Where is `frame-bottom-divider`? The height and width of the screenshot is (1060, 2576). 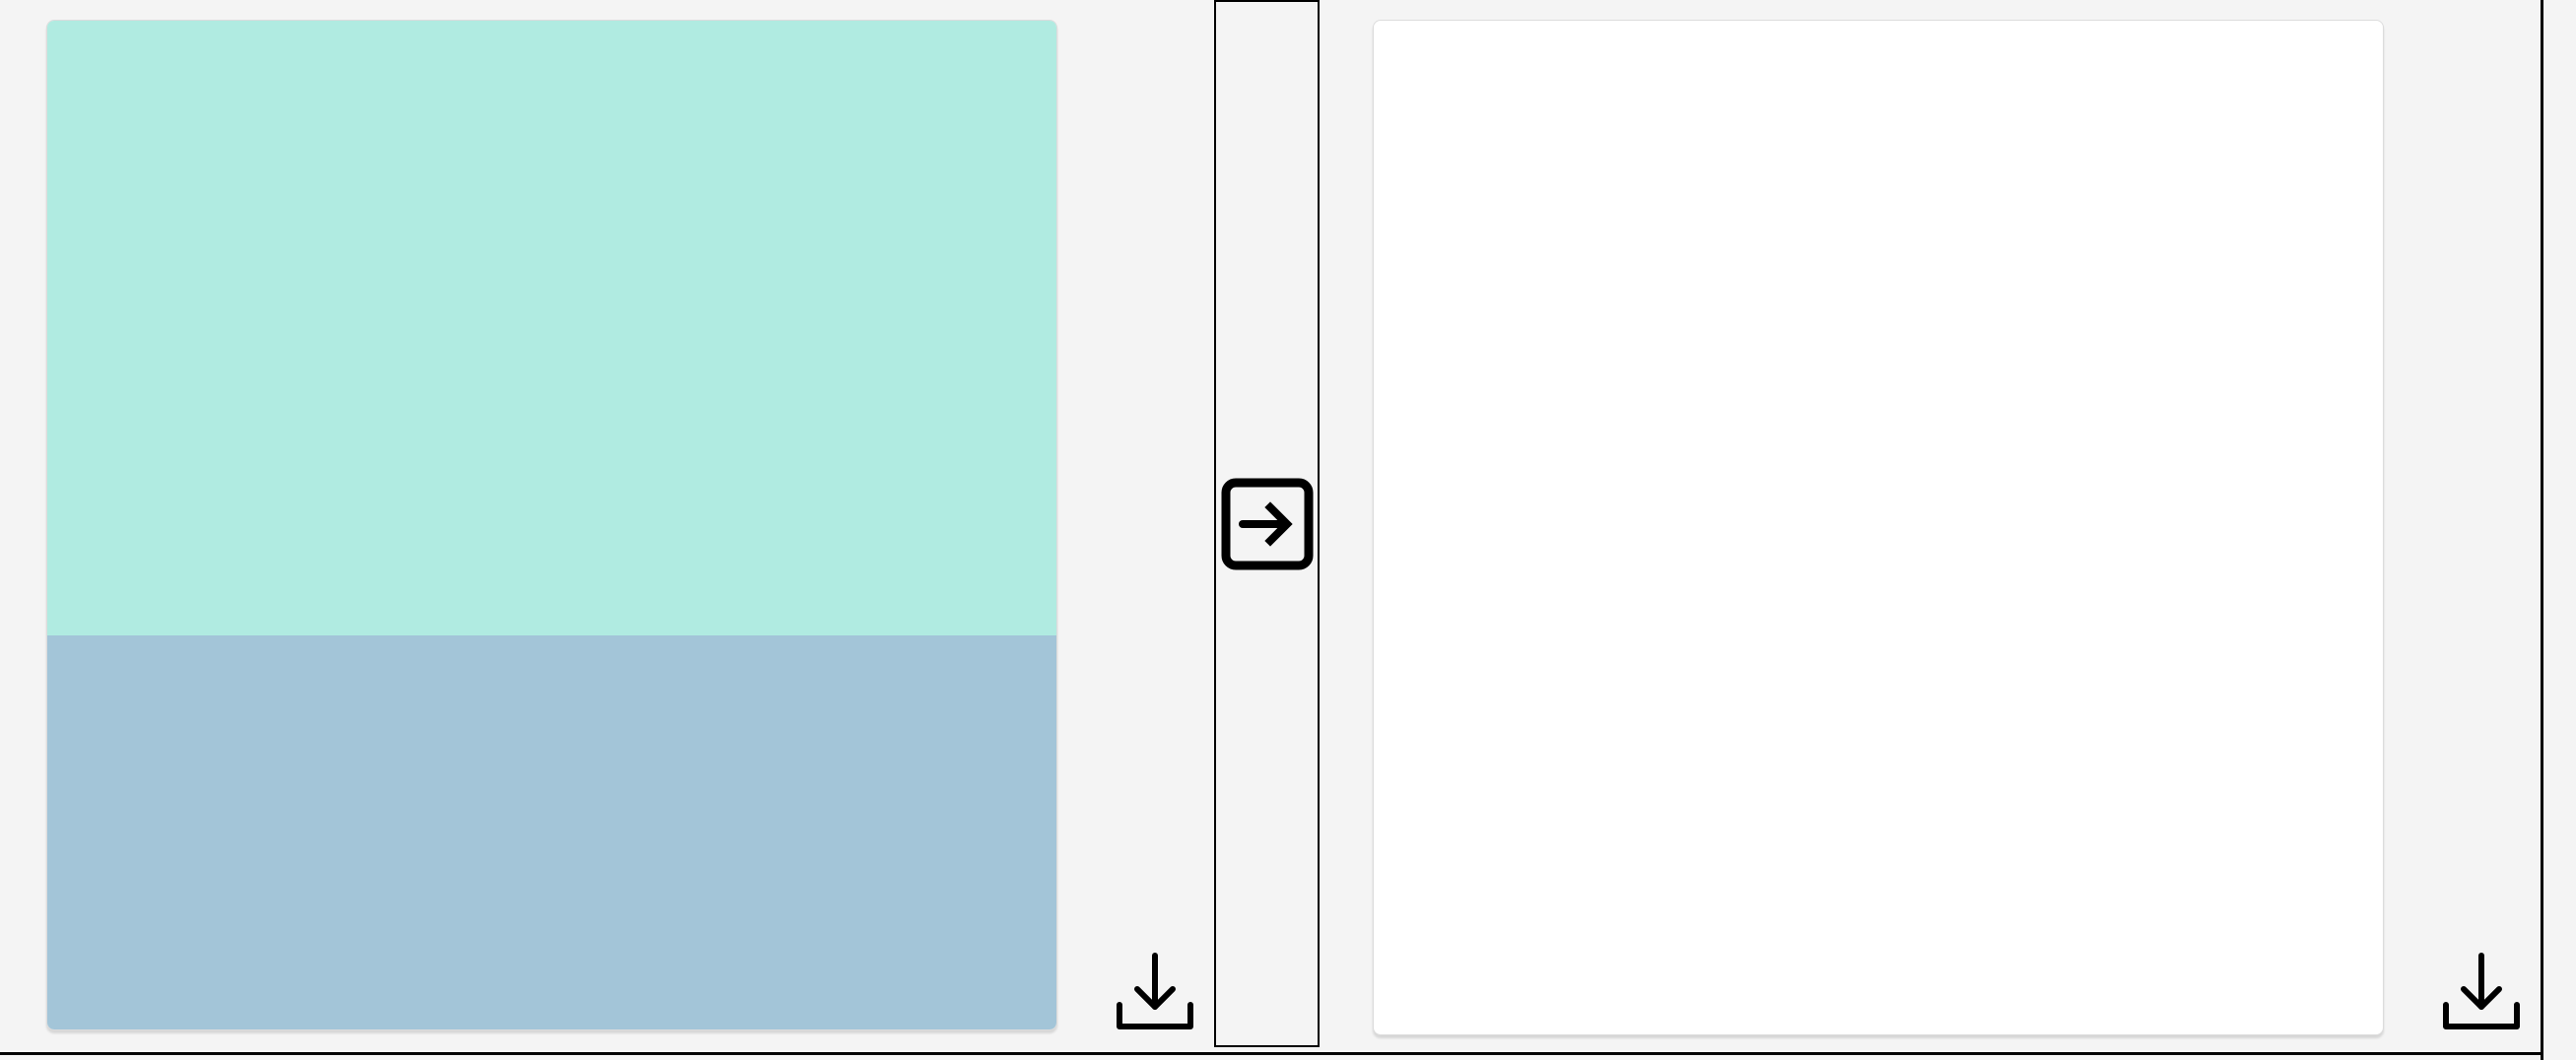
frame-bottom-divider is located at coordinates (1271, 1053).